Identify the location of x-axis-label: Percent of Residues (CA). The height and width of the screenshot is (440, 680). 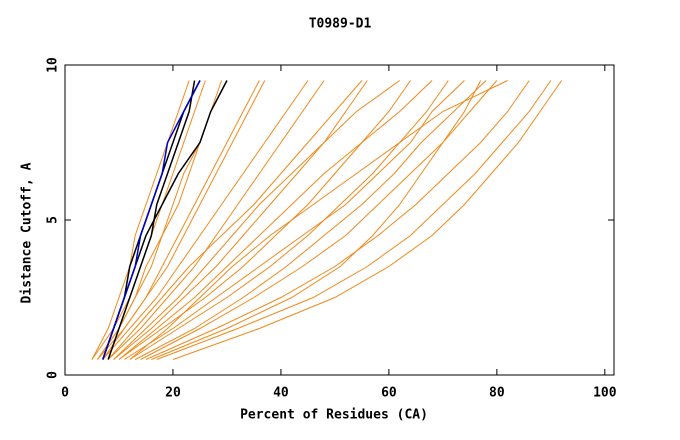
(334, 415).